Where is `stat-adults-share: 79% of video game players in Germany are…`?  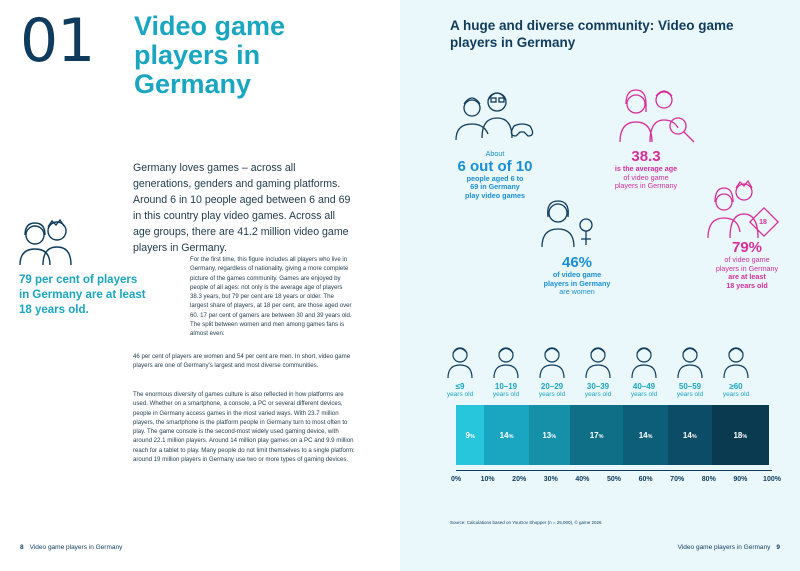 stat-adults-share: 79% of video game players in Germany are… is located at coordinates (747, 265).